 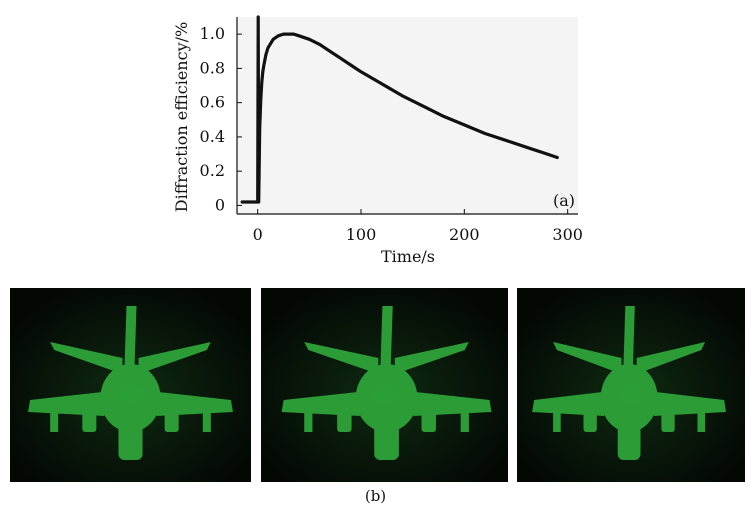 What do you see at coordinates (375, 496) in the screenshot?
I see `figure-label-b: (b)` at bounding box center [375, 496].